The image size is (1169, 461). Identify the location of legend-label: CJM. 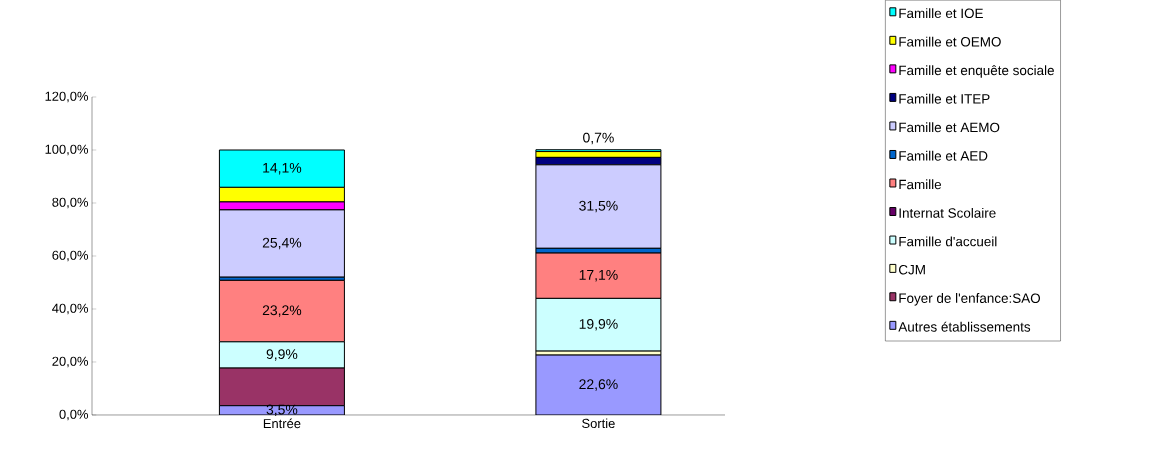
(912, 269).